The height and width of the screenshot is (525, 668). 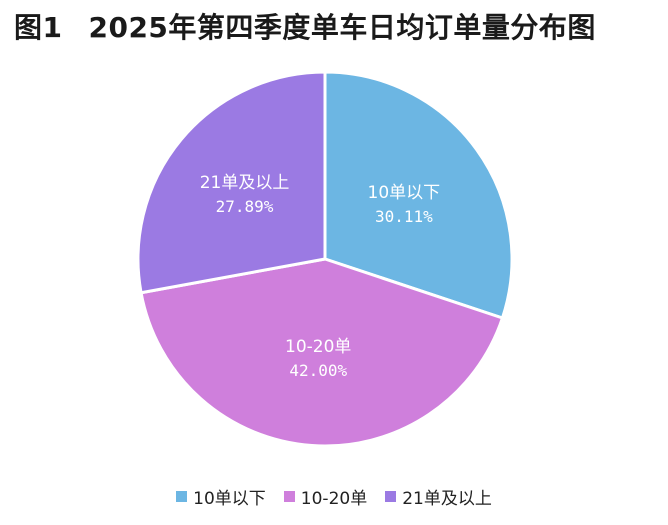 What do you see at coordinates (447, 499) in the screenshot?
I see `legend-label-2: 21单及以上` at bounding box center [447, 499].